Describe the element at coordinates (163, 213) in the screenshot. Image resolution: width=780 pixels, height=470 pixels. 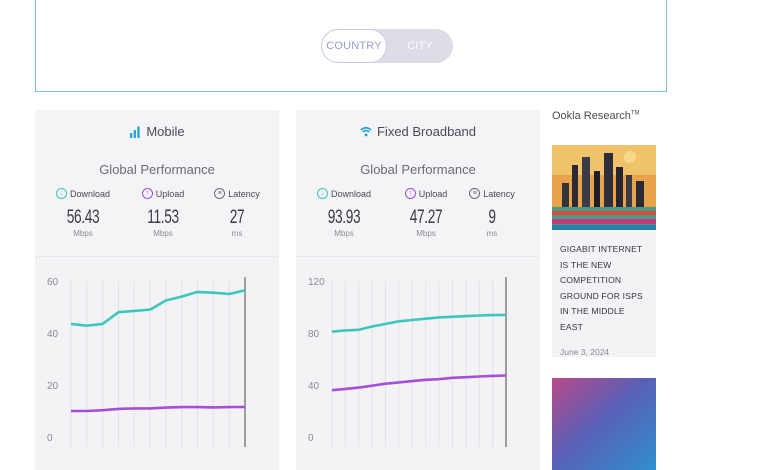
I see `upload-metric: ↑ Upload 11.53 Mbps` at that location.